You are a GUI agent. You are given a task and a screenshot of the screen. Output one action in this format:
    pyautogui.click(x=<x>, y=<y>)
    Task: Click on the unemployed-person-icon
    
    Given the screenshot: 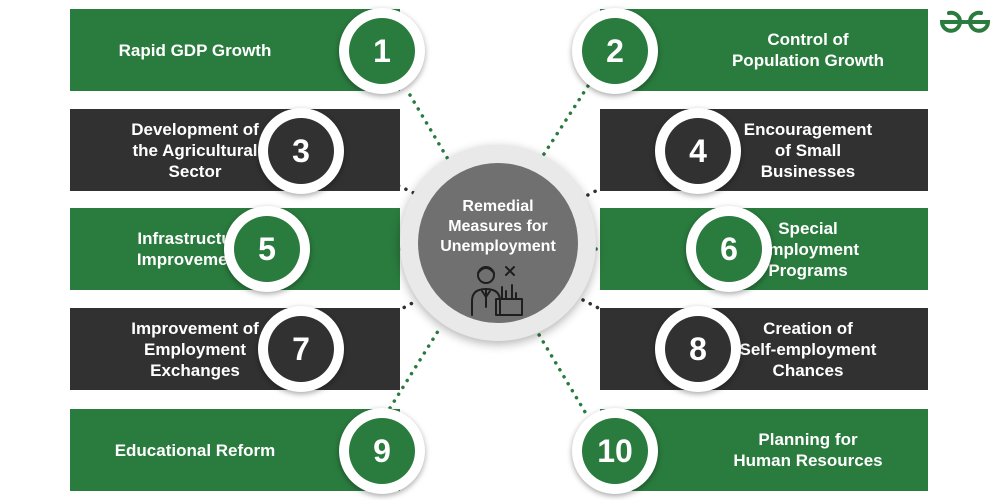 What is the action you would take?
    pyautogui.click(x=497, y=291)
    